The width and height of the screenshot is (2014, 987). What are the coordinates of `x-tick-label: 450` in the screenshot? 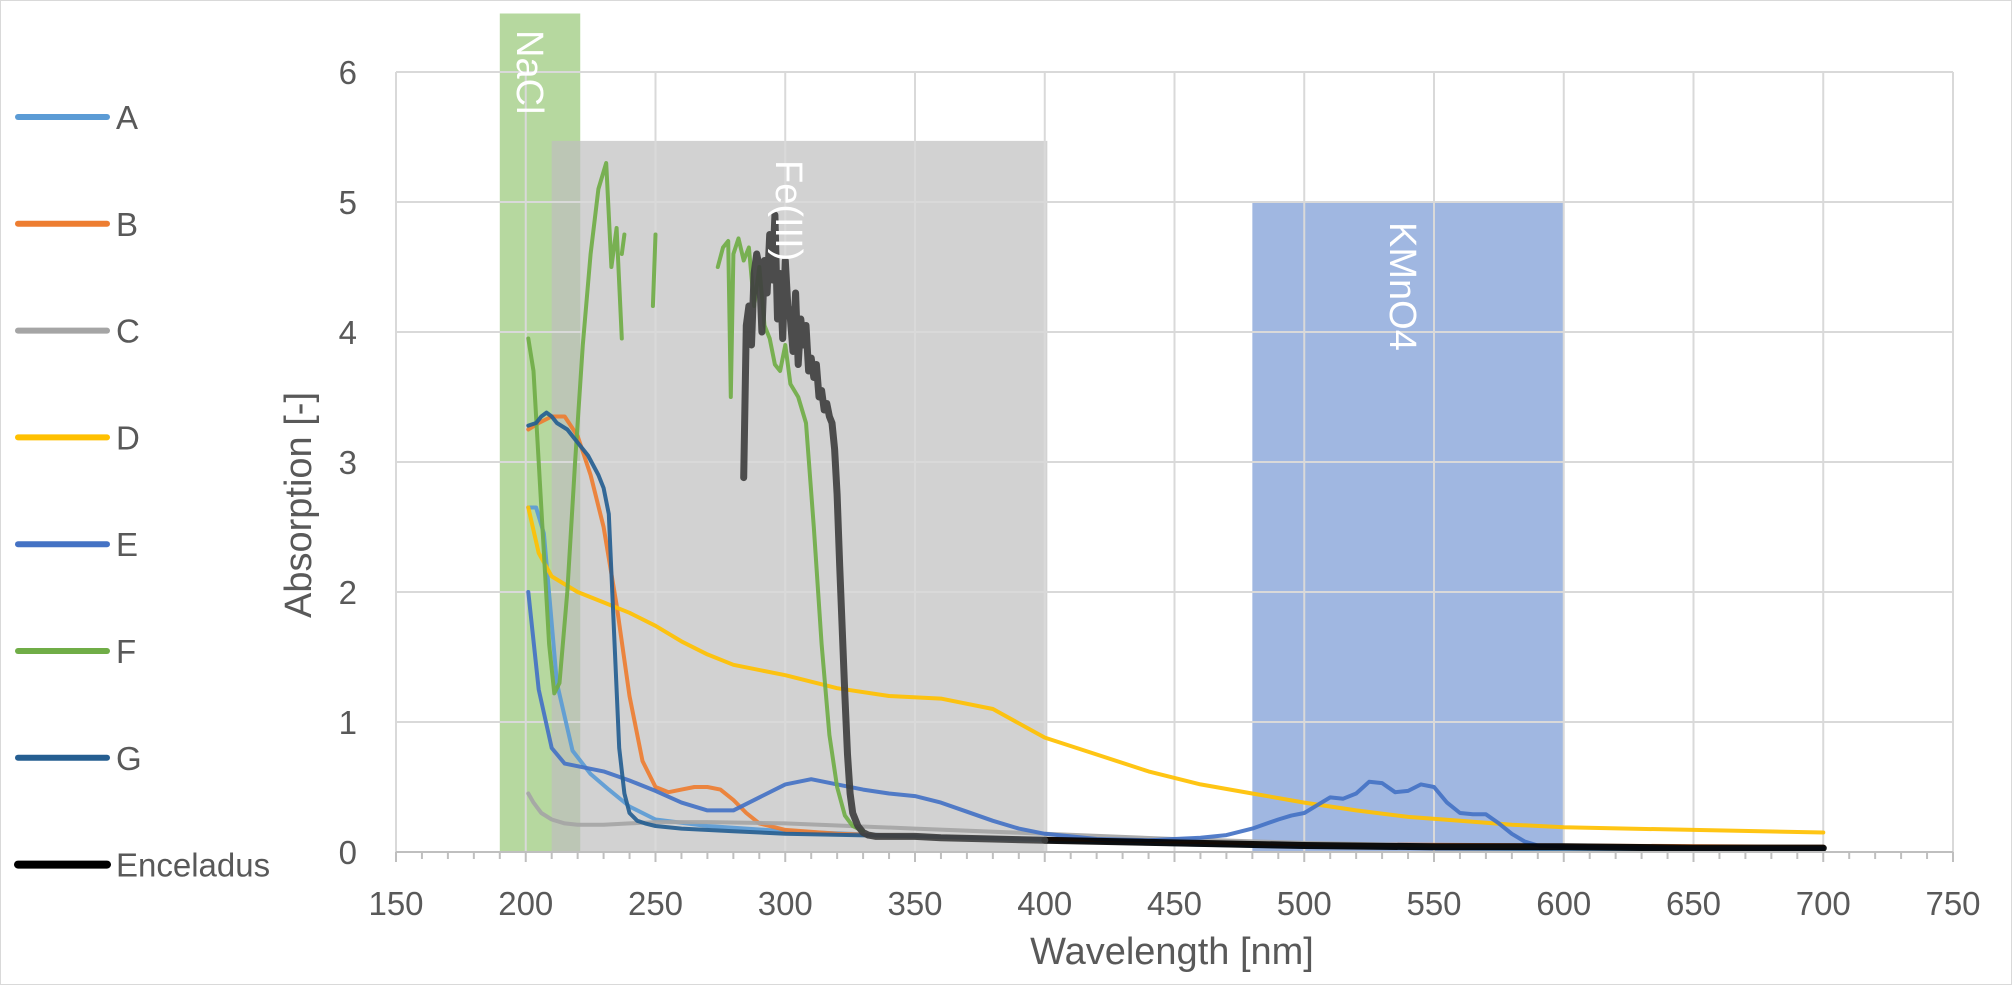 It's located at (1174, 903).